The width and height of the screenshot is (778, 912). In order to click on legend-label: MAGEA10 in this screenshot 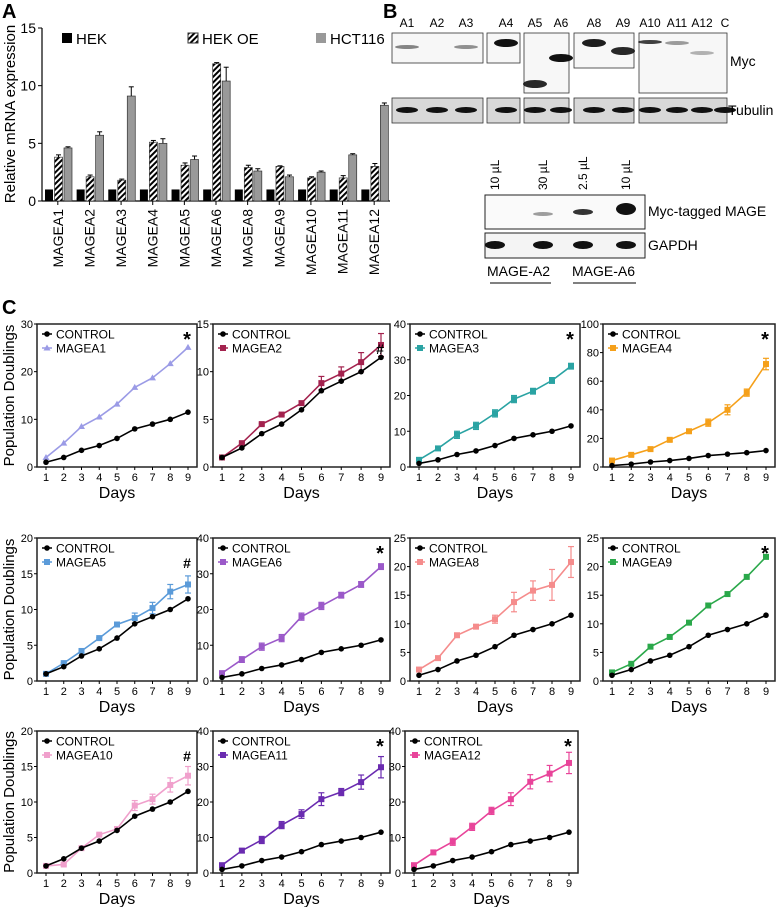, I will do `click(84, 756)`.